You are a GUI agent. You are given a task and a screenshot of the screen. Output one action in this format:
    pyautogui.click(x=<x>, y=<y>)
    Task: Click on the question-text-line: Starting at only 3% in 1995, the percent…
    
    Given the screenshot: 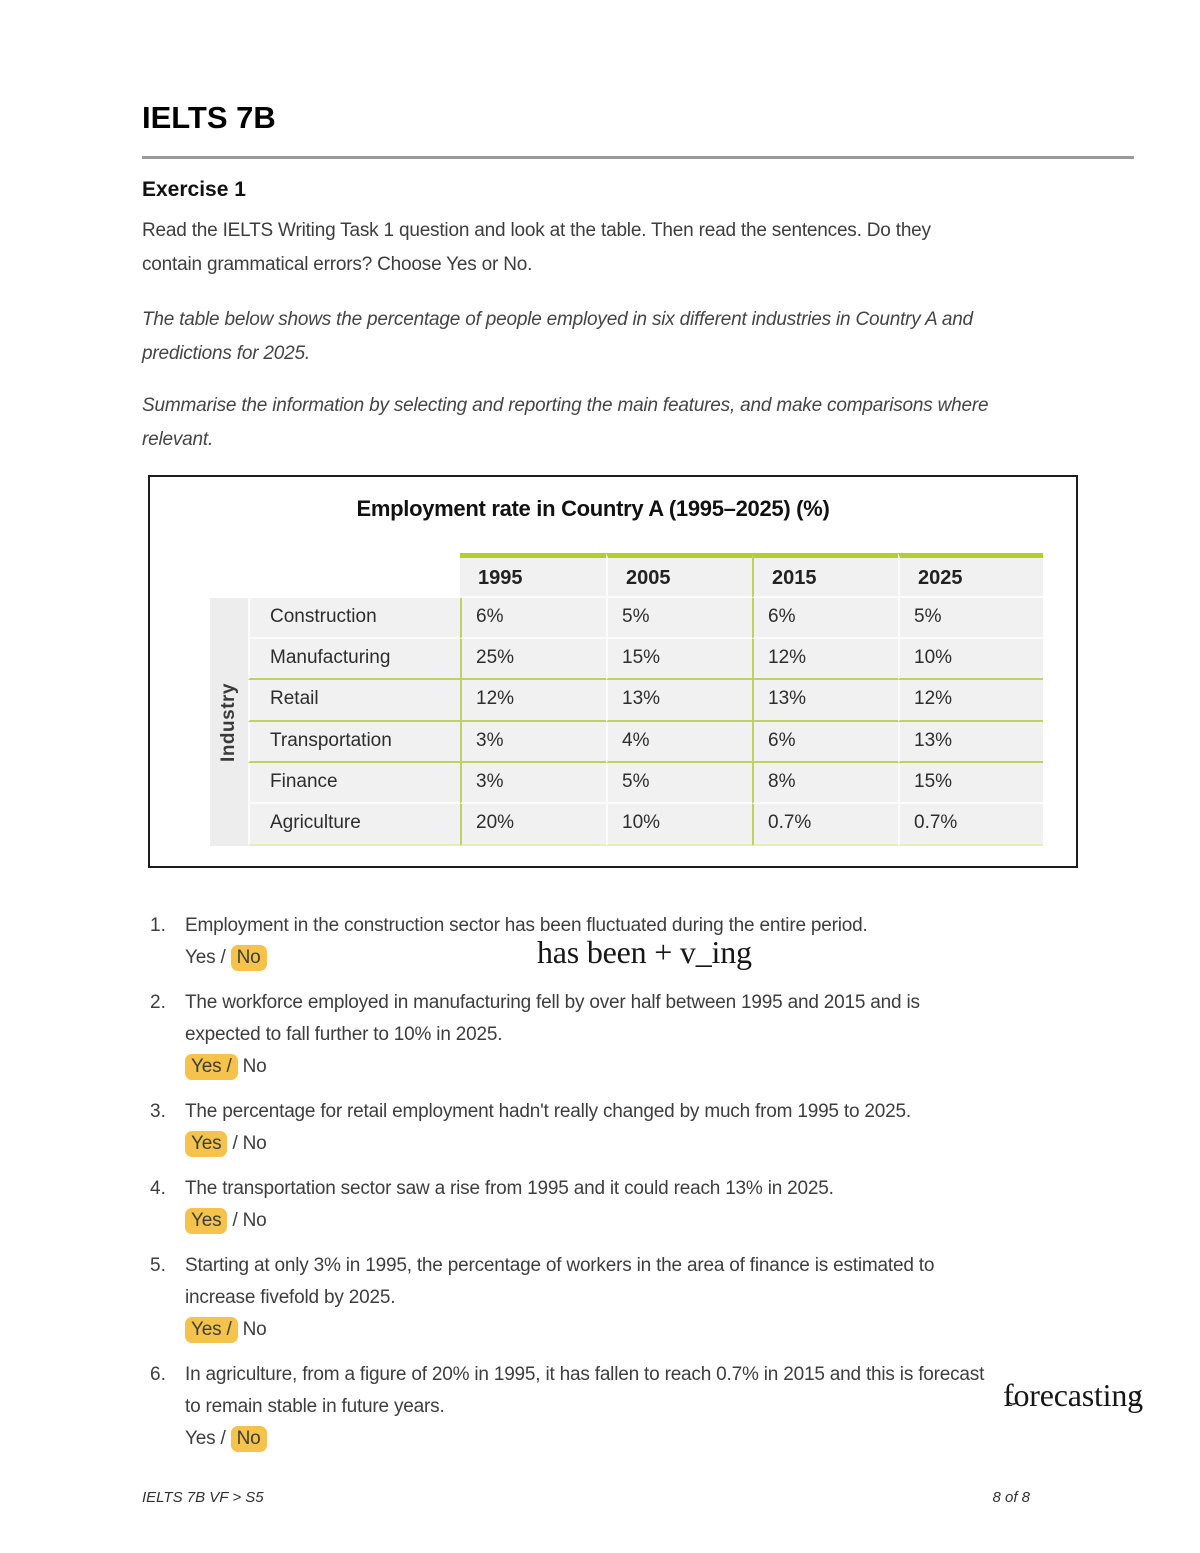 What is the action you would take?
    pyautogui.click(x=560, y=1265)
    